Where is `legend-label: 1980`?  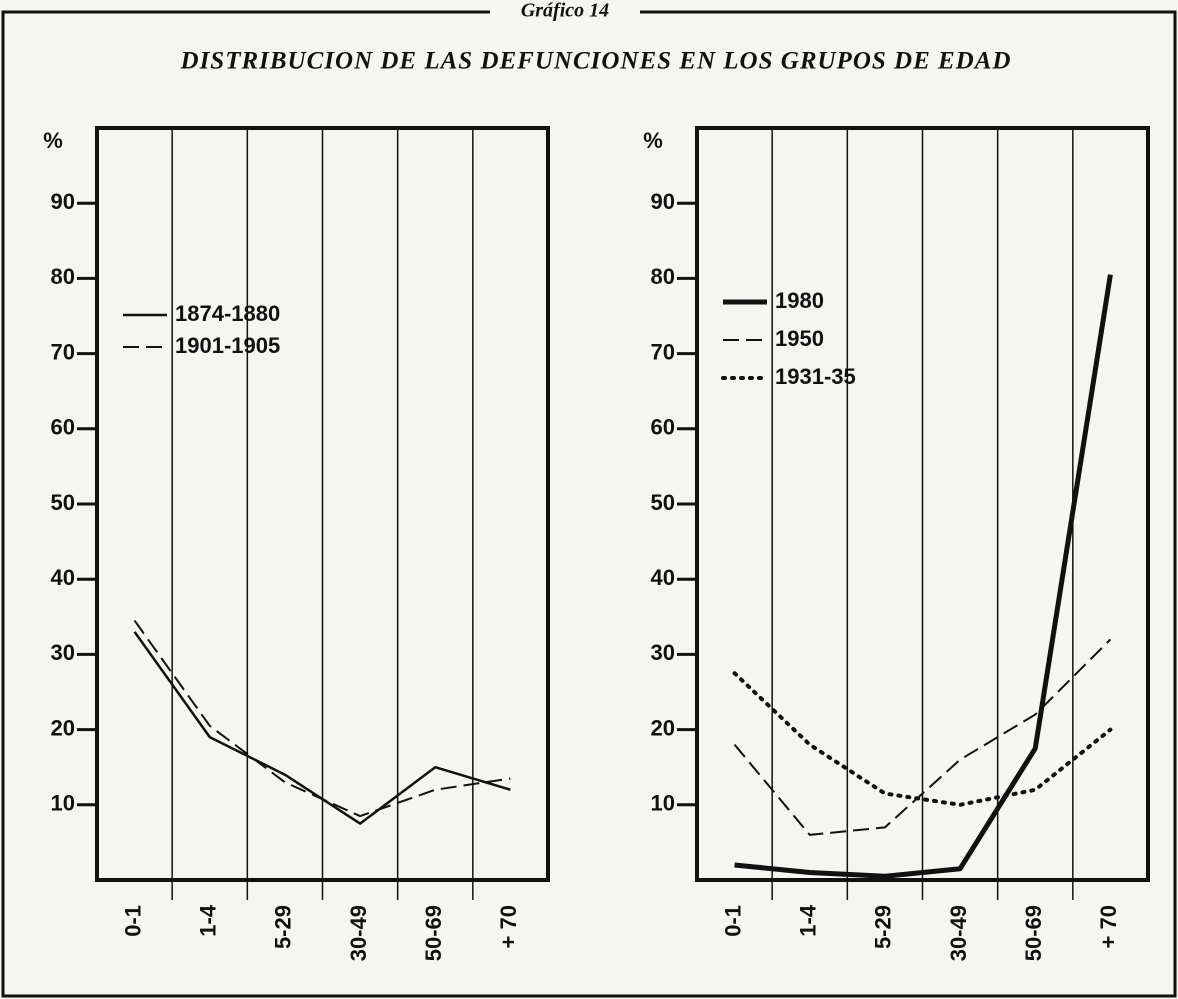
legend-label: 1980 is located at coordinates (799, 300).